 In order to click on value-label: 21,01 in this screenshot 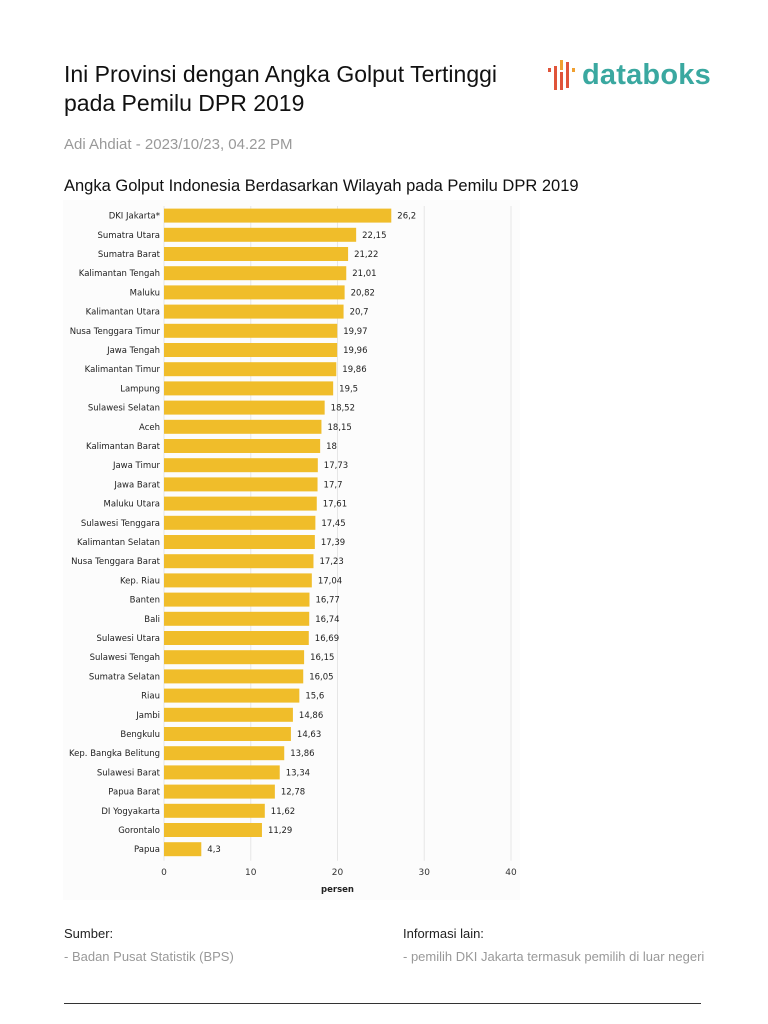, I will do `click(364, 274)`.